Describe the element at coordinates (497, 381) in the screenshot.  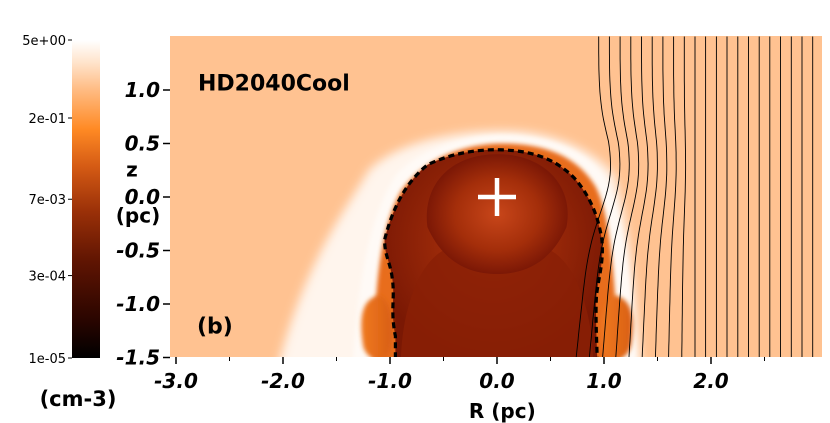
I see `x-tick-label: 0.0` at that location.